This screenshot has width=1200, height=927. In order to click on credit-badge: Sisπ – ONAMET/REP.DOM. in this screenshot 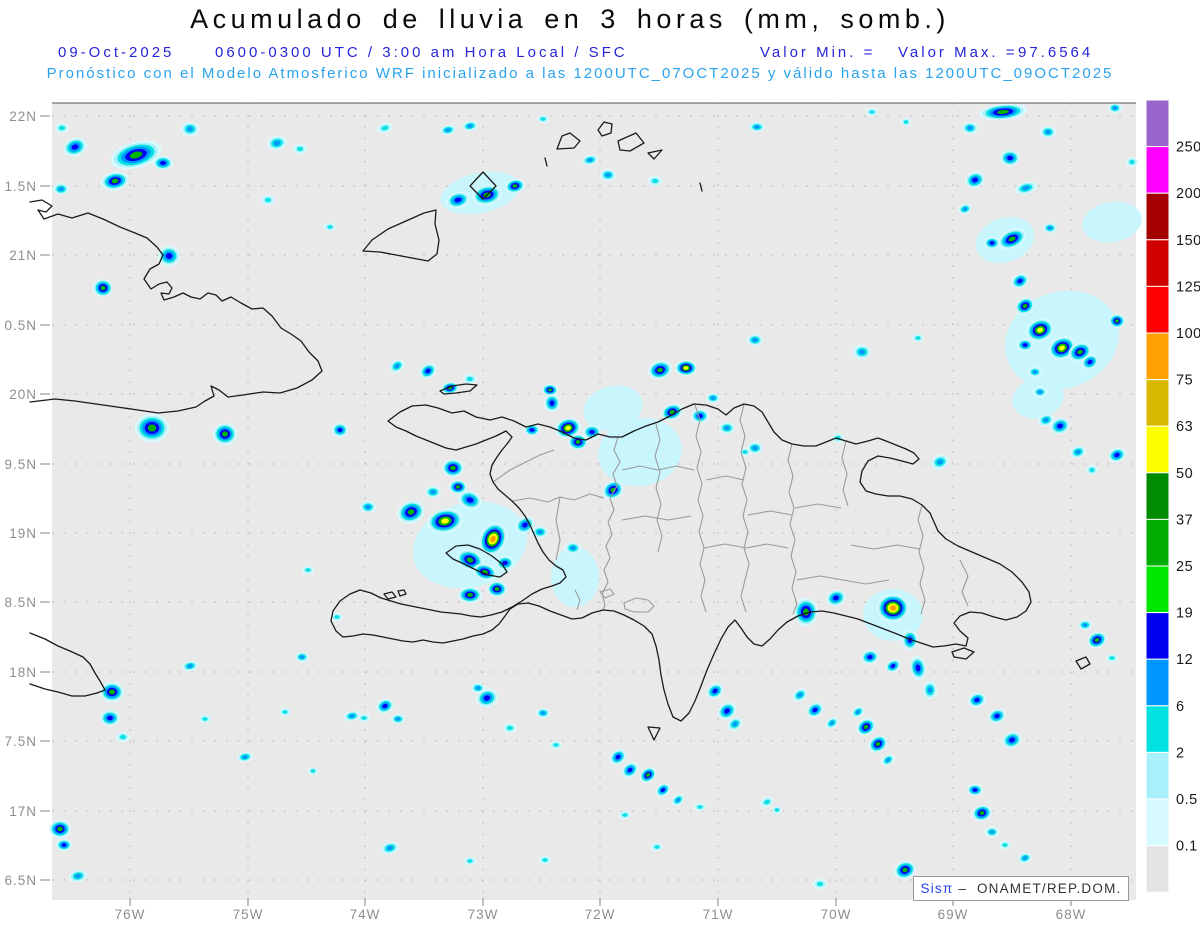, I will do `click(1021, 888)`.